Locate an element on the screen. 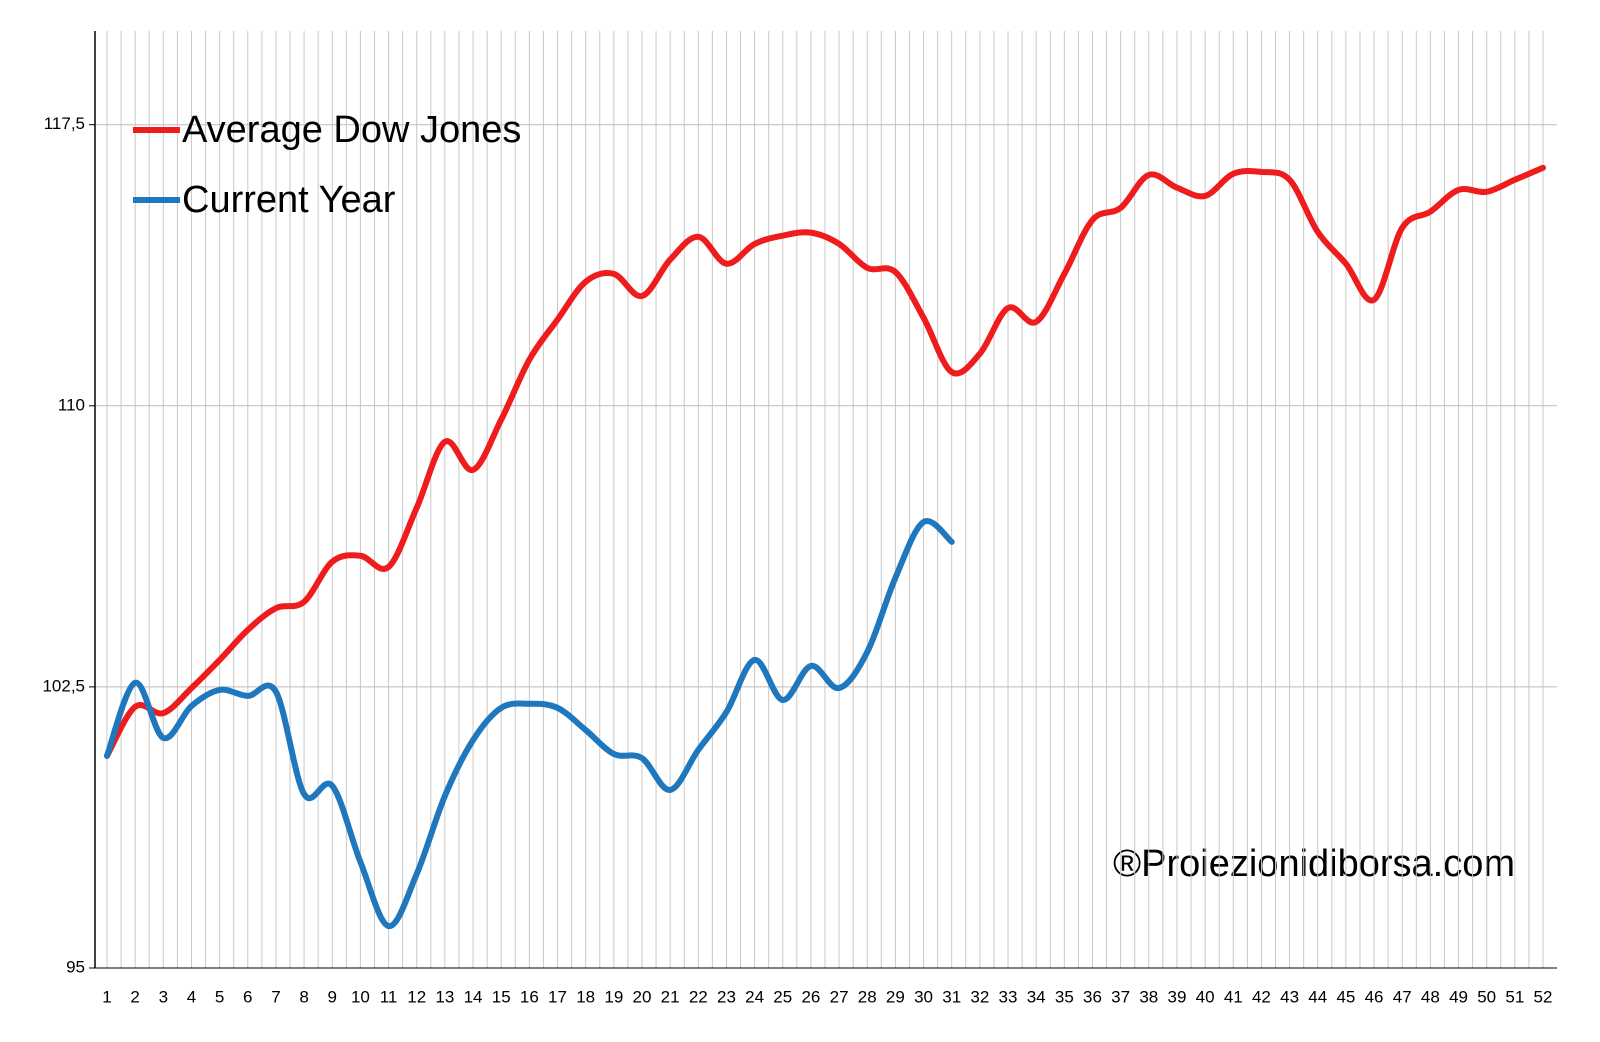 This screenshot has height=1042, width=1600. x-tick-label: 46 is located at coordinates (1374, 996).